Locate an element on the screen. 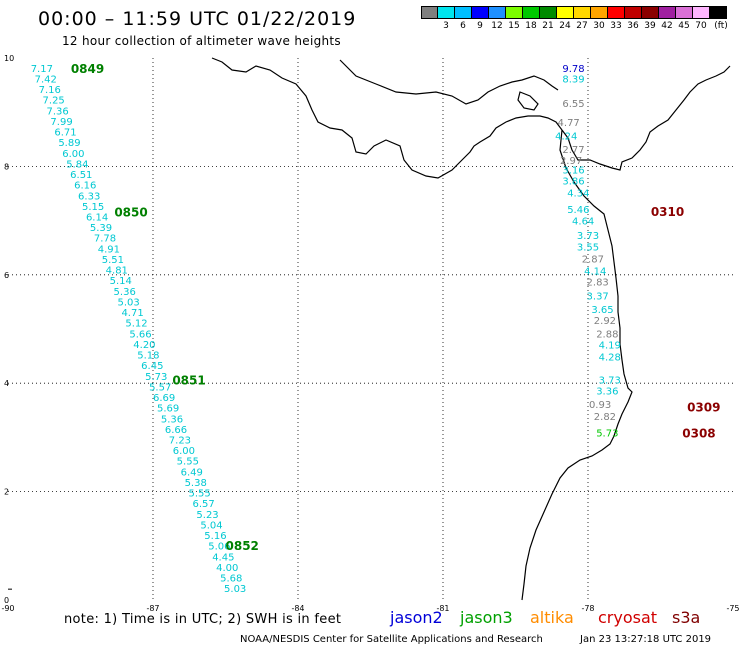  coastal-value-label: 2.92 is located at coordinates (605, 321).